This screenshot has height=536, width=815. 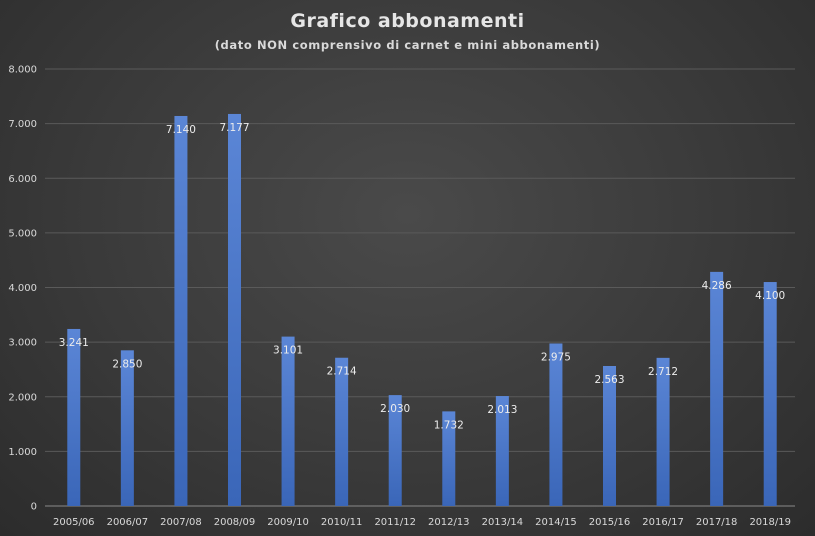 I want to click on data-label: 2.975, so click(x=556, y=357).